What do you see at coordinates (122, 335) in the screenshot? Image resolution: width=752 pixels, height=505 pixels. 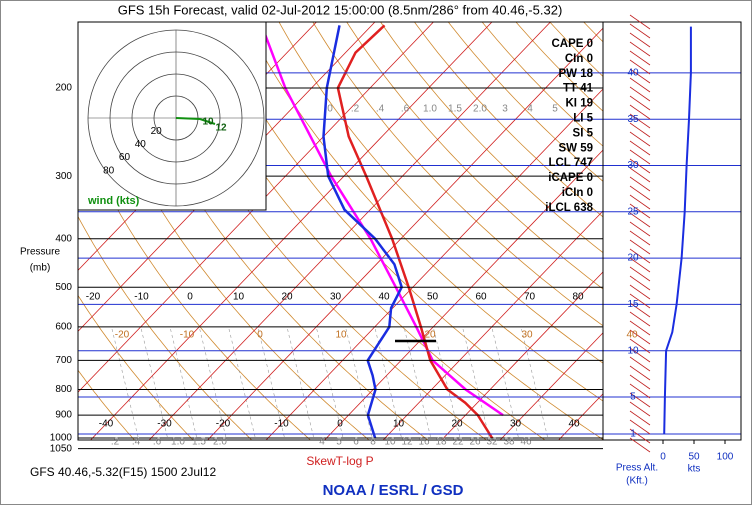 I see `moist-labels: -20` at bounding box center [122, 335].